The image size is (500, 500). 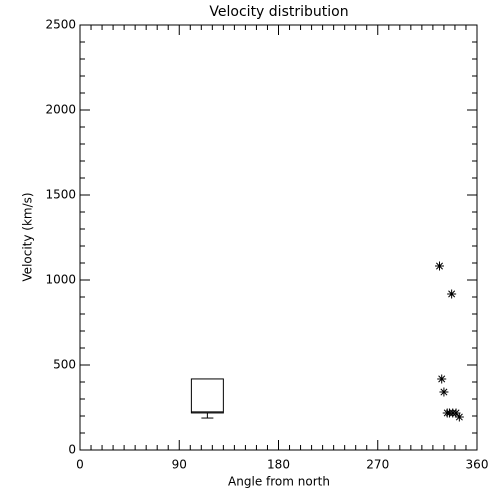 I want to click on chart-title: Velocity distribution, so click(x=278, y=12).